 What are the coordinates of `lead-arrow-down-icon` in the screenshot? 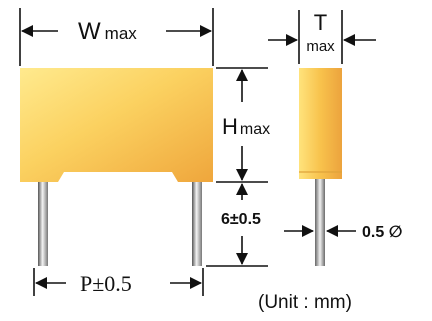 It's located at (242, 259).